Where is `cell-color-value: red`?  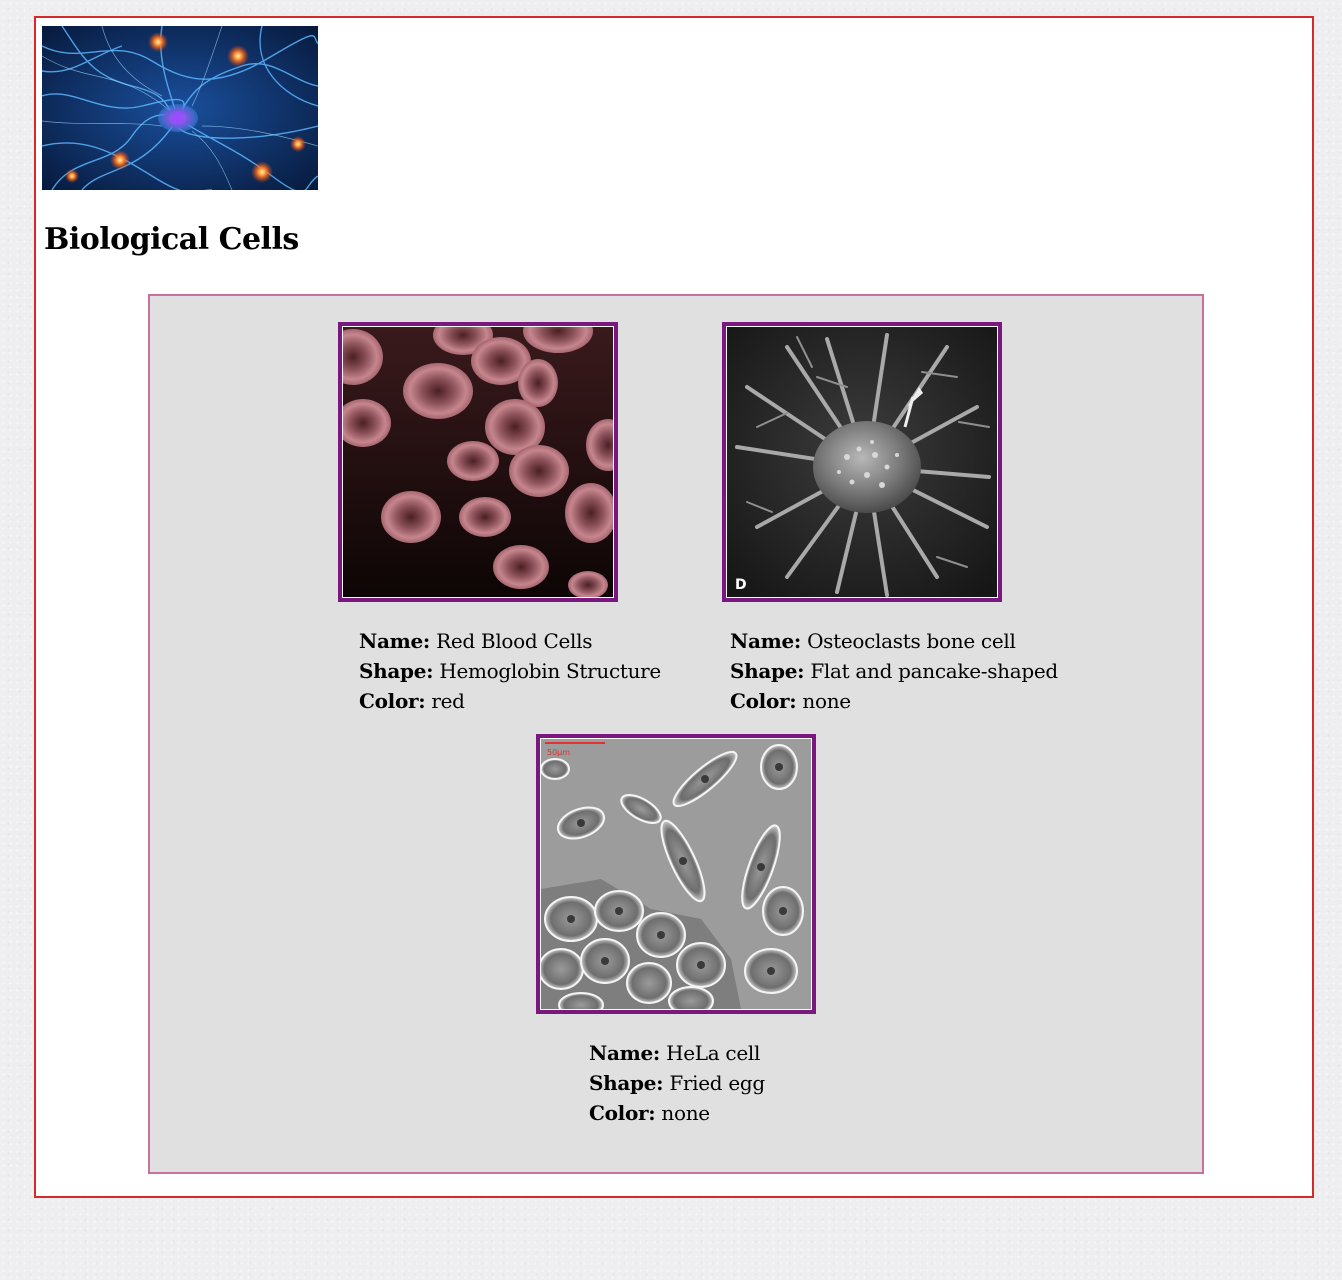 cell-color-value: red is located at coordinates (448, 701).